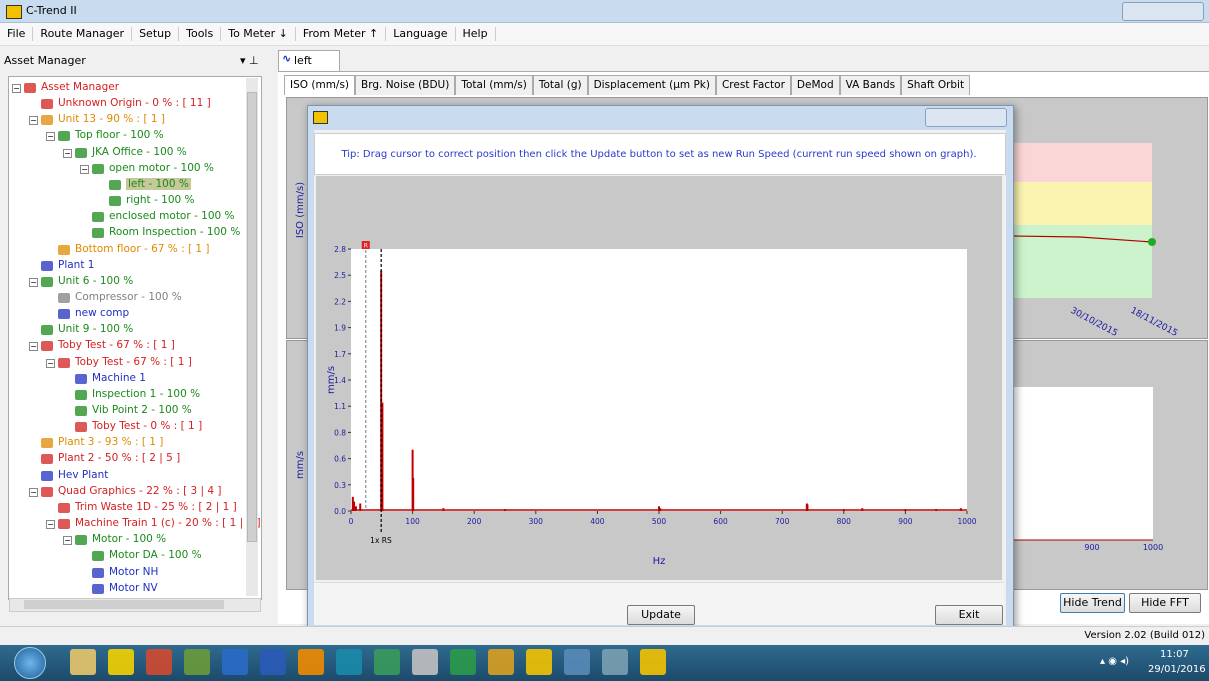 This screenshot has height=681, width=1209. Describe the element at coordinates (597, 521) in the screenshot. I see `x-tick-label: 400` at that location.